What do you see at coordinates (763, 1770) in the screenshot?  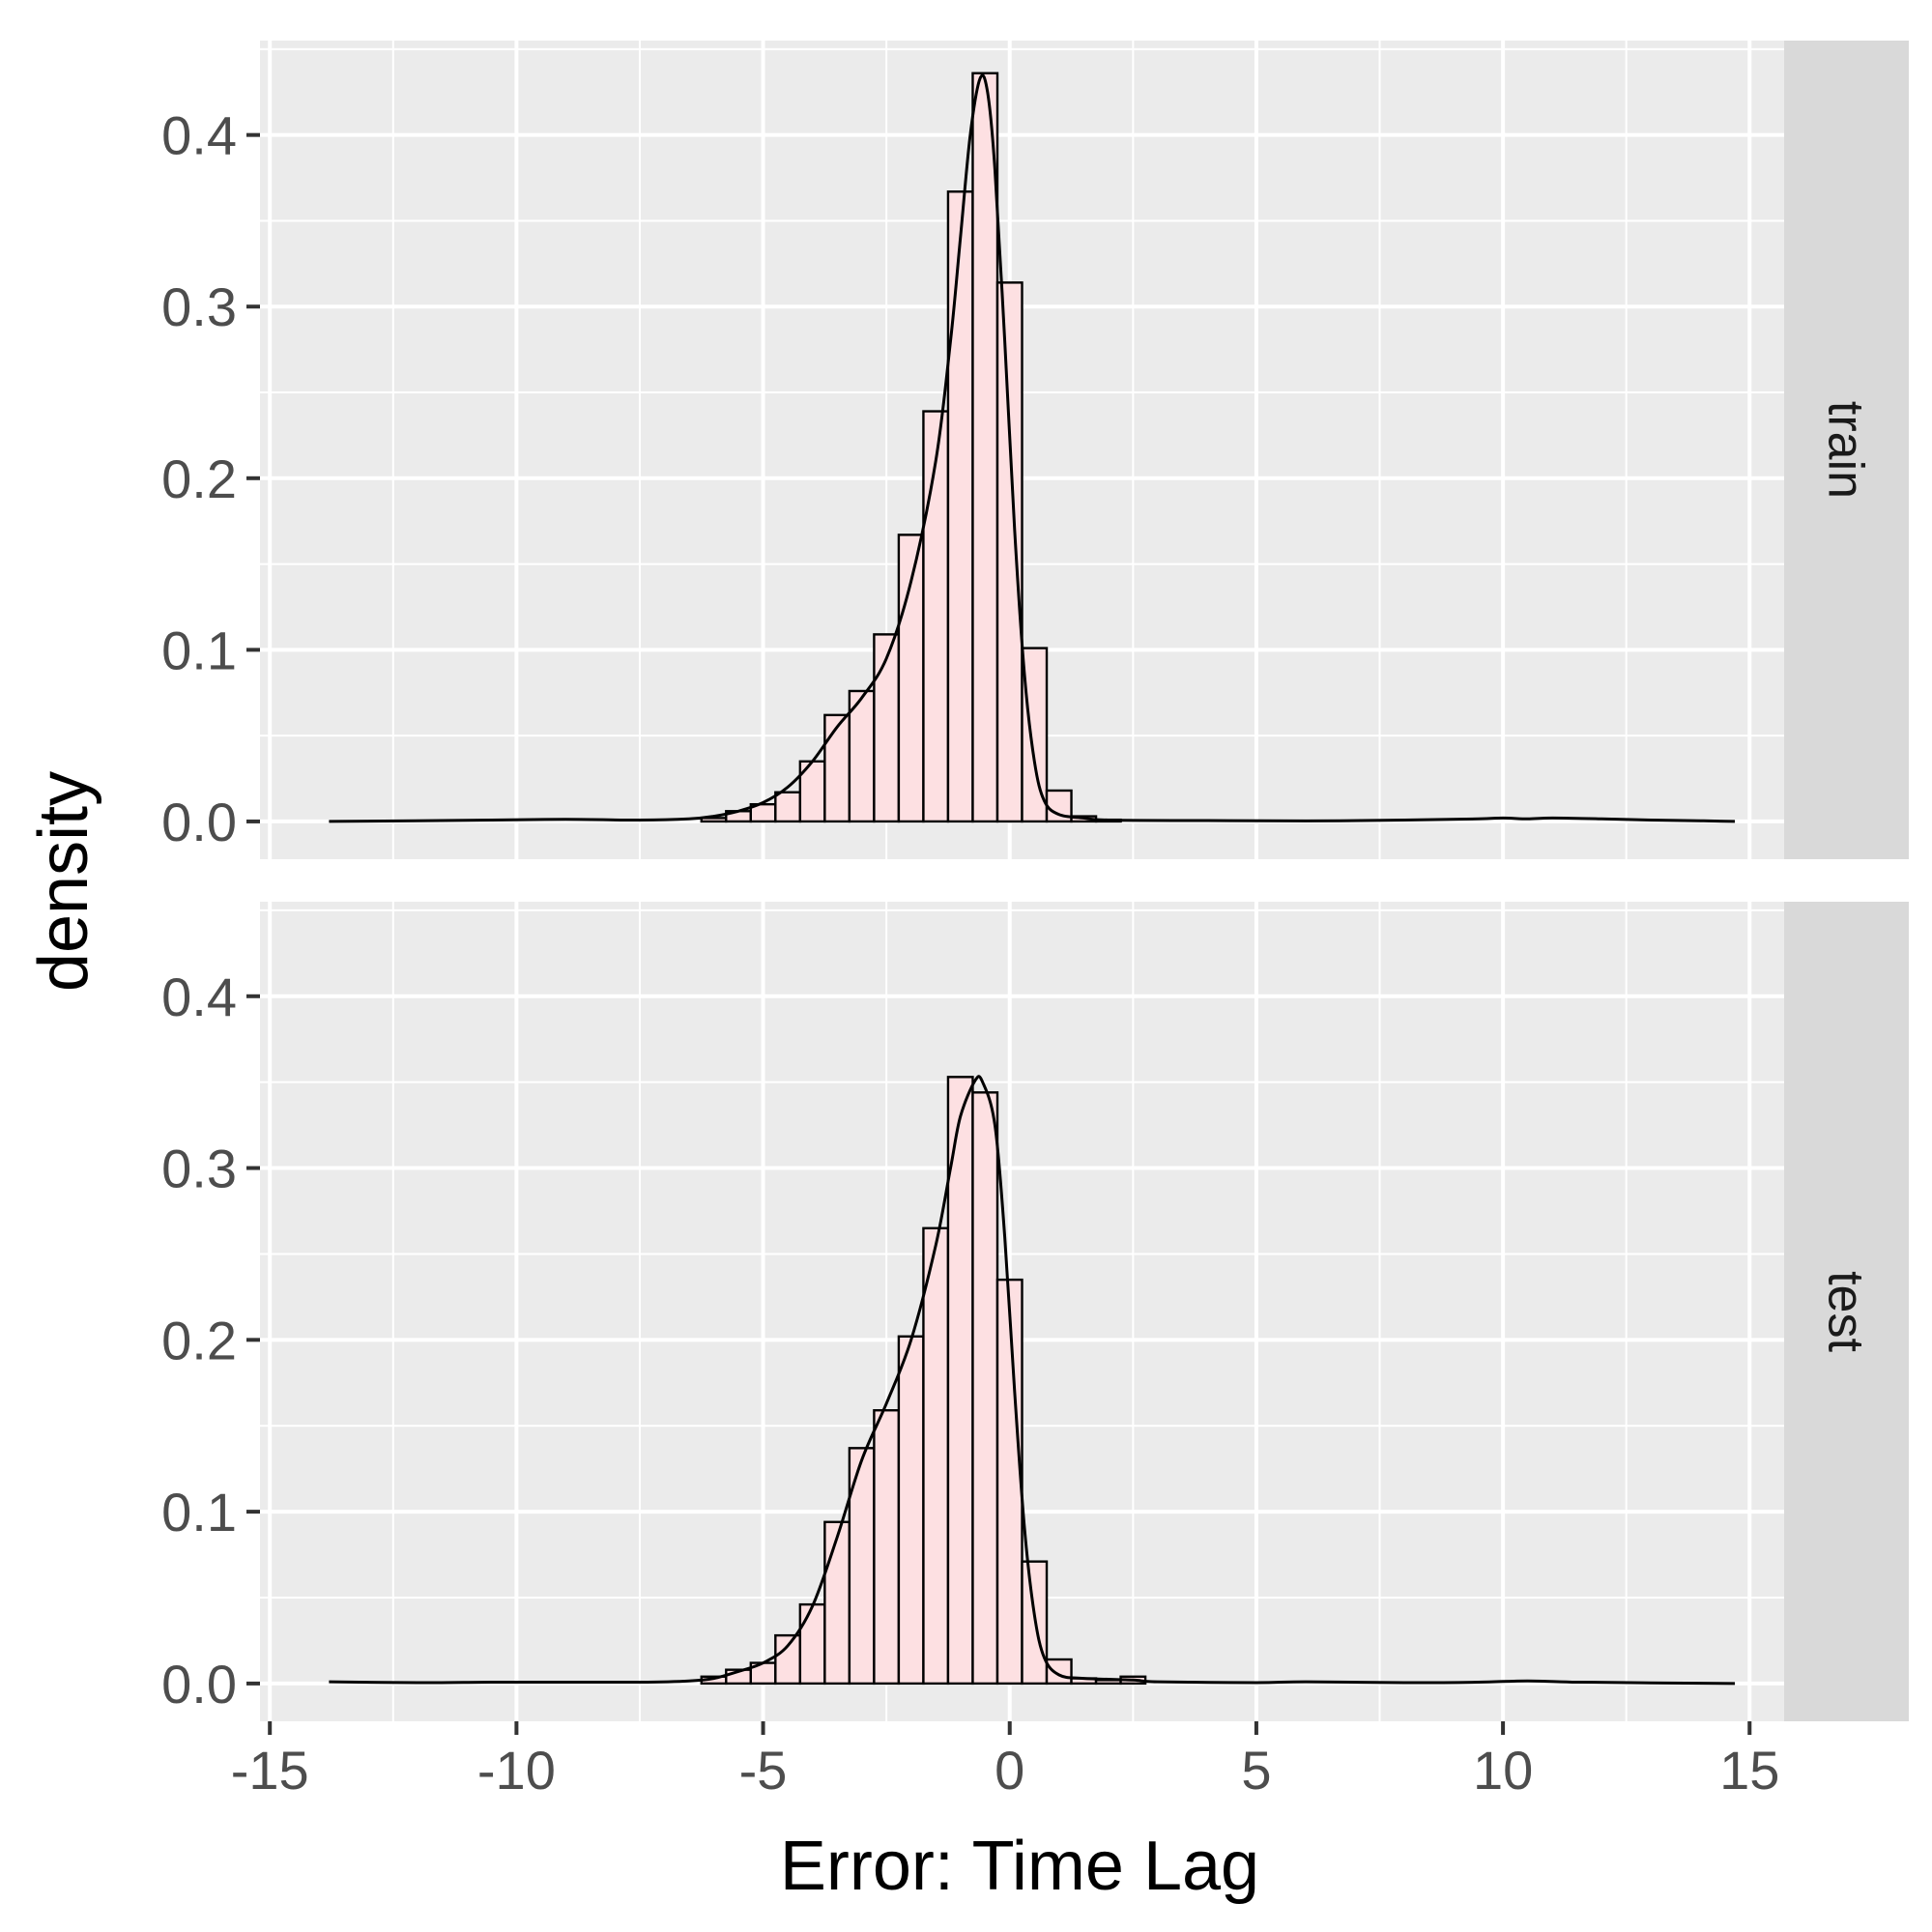 I see `x-tick-label: -5` at bounding box center [763, 1770].